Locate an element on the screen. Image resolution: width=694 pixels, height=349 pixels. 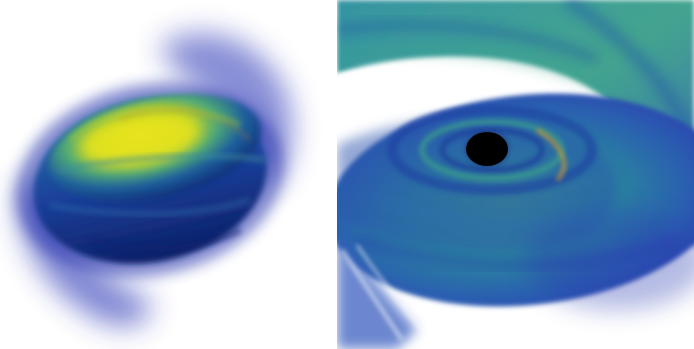
black-hole is located at coordinates (487, 149).